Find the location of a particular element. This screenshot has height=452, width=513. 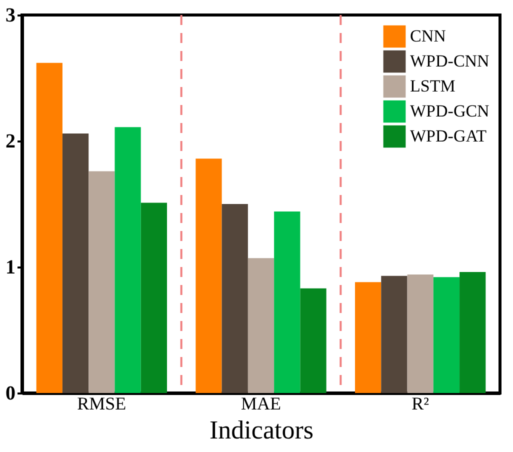

legend-label: LSTM is located at coordinates (433, 86).